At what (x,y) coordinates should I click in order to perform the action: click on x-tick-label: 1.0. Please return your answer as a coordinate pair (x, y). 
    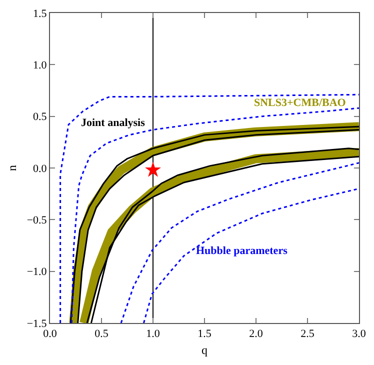
    Looking at the image, I should click on (153, 334).